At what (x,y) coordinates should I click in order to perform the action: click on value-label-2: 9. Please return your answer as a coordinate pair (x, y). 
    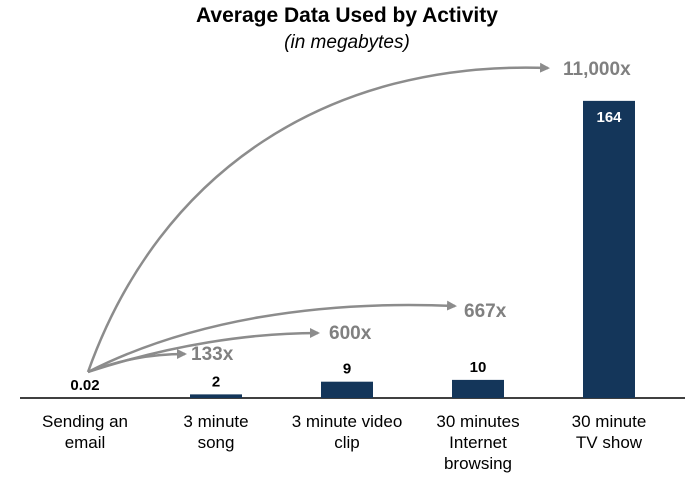
    Looking at the image, I should click on (347, 369).